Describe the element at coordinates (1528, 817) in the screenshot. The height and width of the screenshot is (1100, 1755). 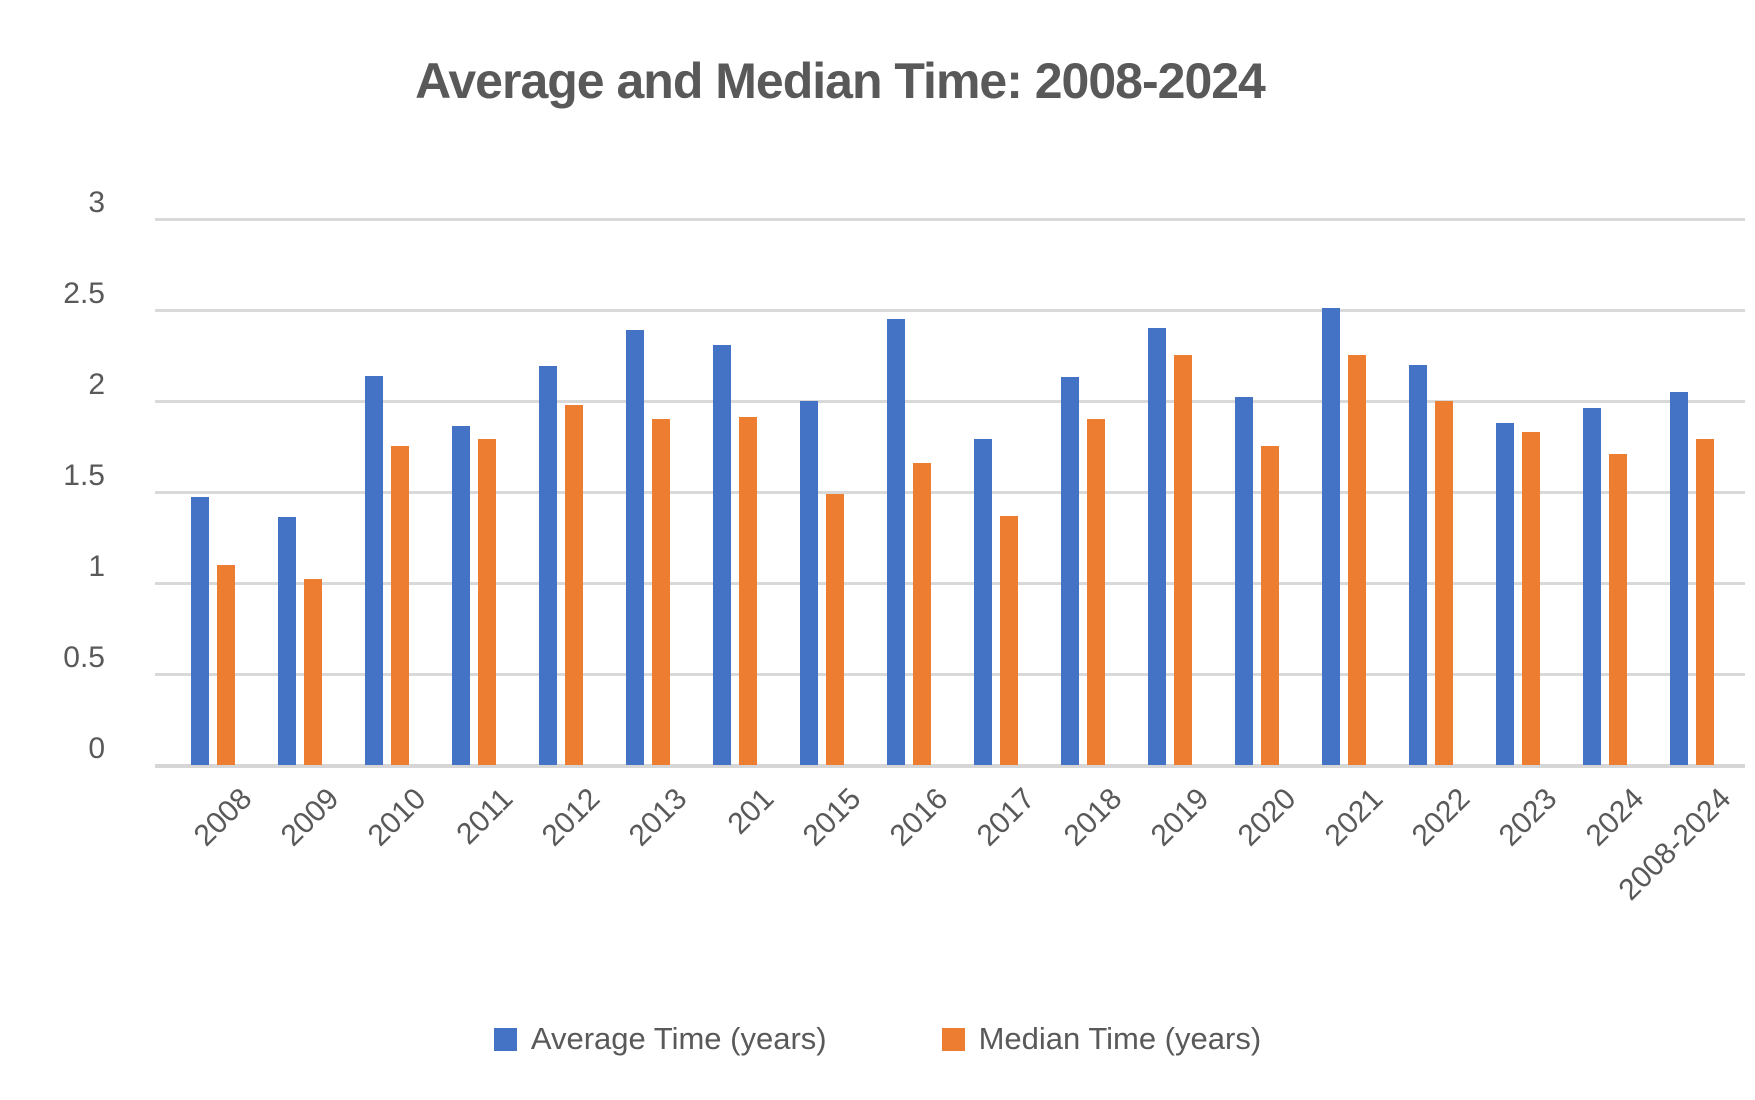
I see `x-tick-label: 2023` at that location.